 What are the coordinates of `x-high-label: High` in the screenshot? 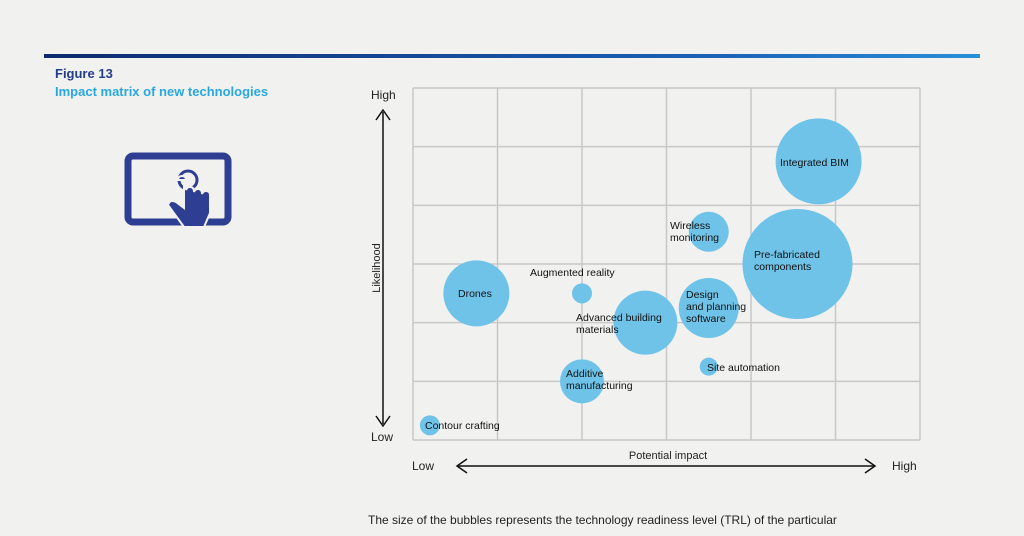 It's located at (904, 466).